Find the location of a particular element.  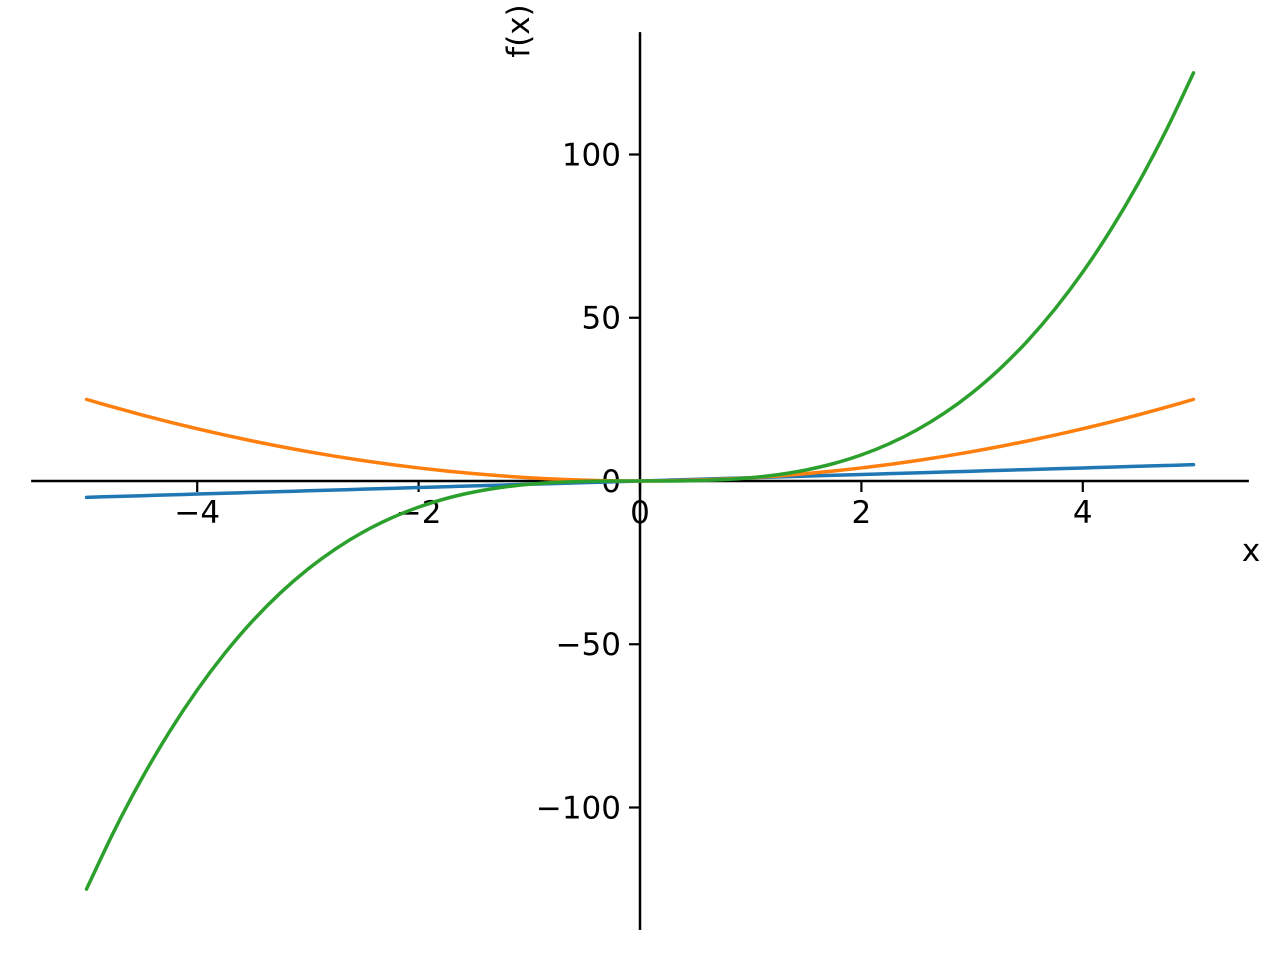

x-tick-label: 2 is located at coordinates (862, 513).